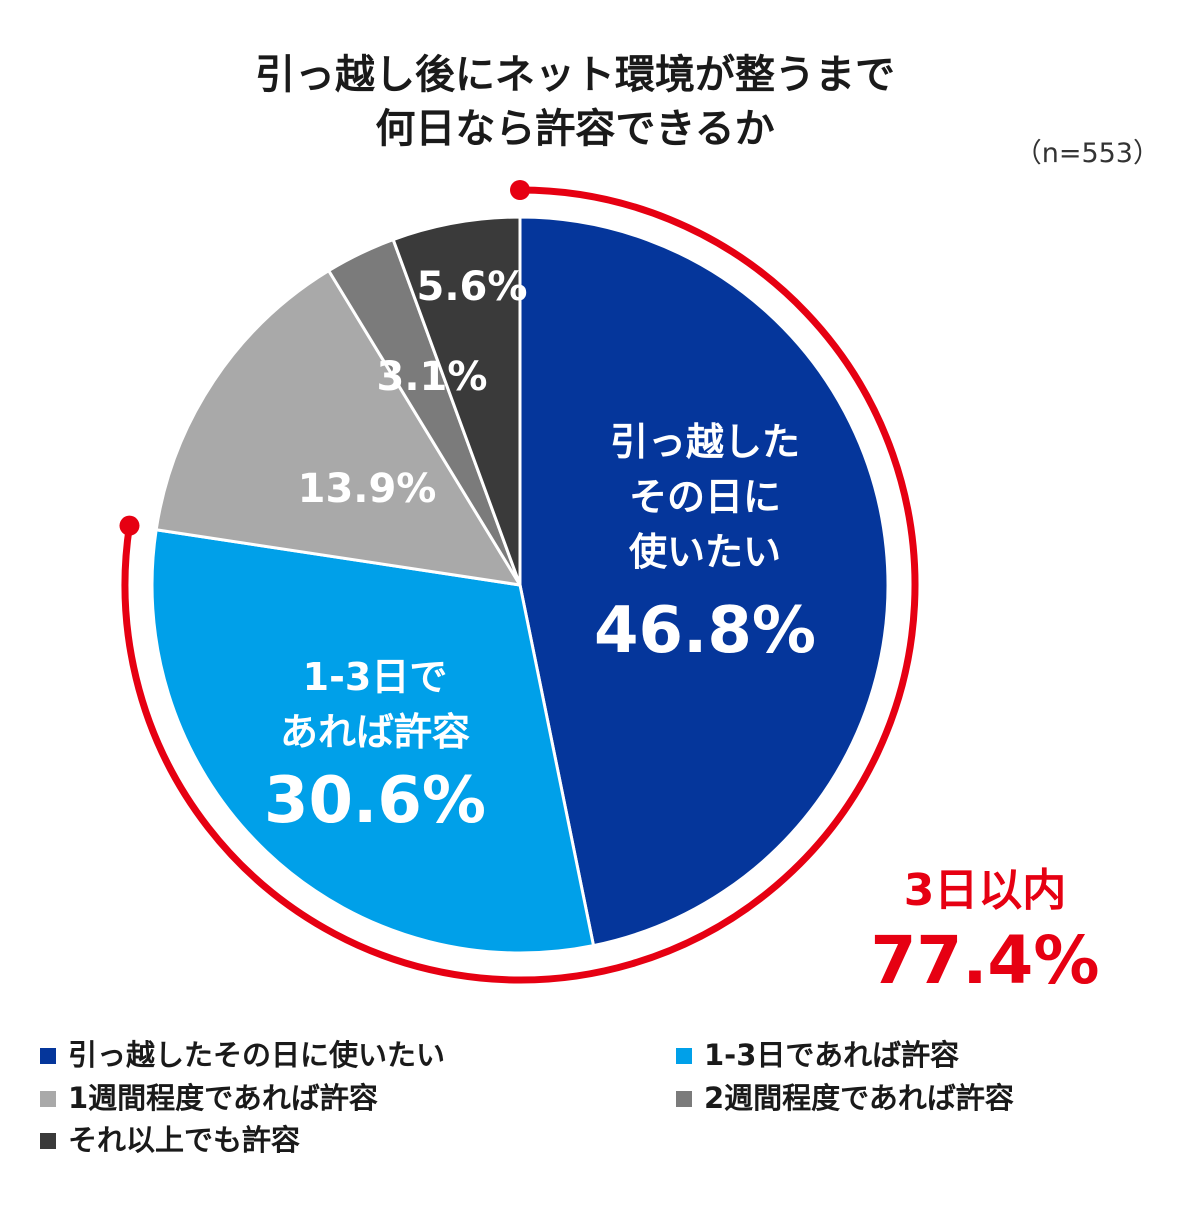 Image resolution: width=1200 pixels, height=1207 pixels. What do you see at coordinates (574, 129) in the screenshot?
I see `chart-title-line-2: 何日なら許容できるか` at bounding box center [574, 129].